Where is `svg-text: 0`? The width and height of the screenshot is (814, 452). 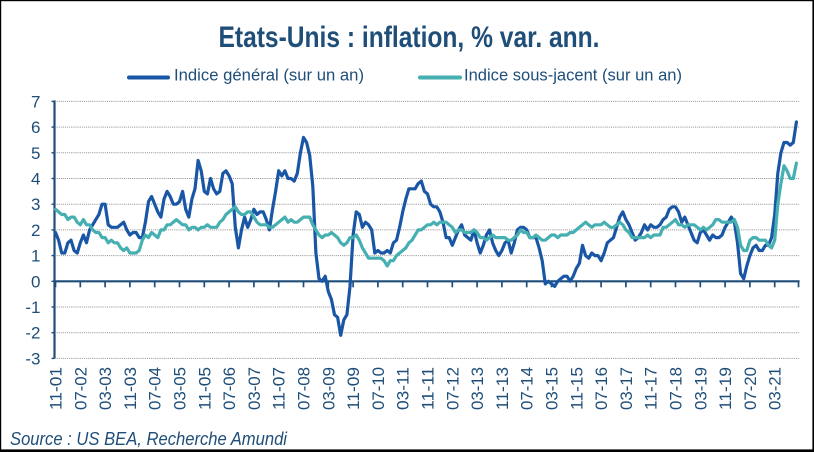 svg-text: 0 is located at coordinates (35, 281).